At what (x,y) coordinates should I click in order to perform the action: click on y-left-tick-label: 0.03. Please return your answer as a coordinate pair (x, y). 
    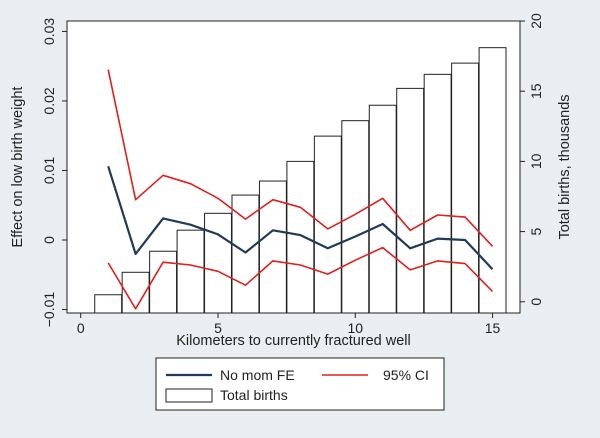
    Looking at the image, I should click on (49, 31).